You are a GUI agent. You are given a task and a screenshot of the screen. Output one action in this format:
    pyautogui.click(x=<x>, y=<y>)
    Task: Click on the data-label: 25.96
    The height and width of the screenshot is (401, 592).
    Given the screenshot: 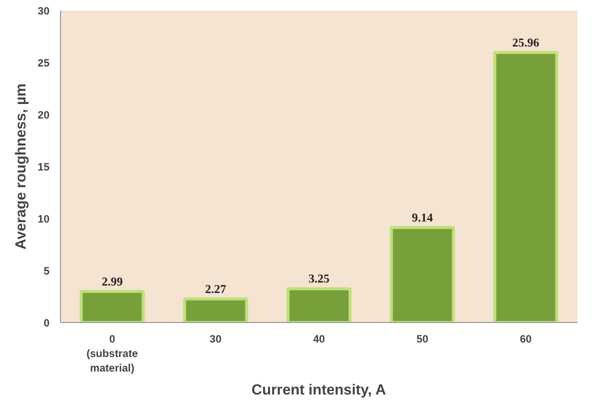 What is the action you would take?
    pyautogui.click(x=526, y=43)
    